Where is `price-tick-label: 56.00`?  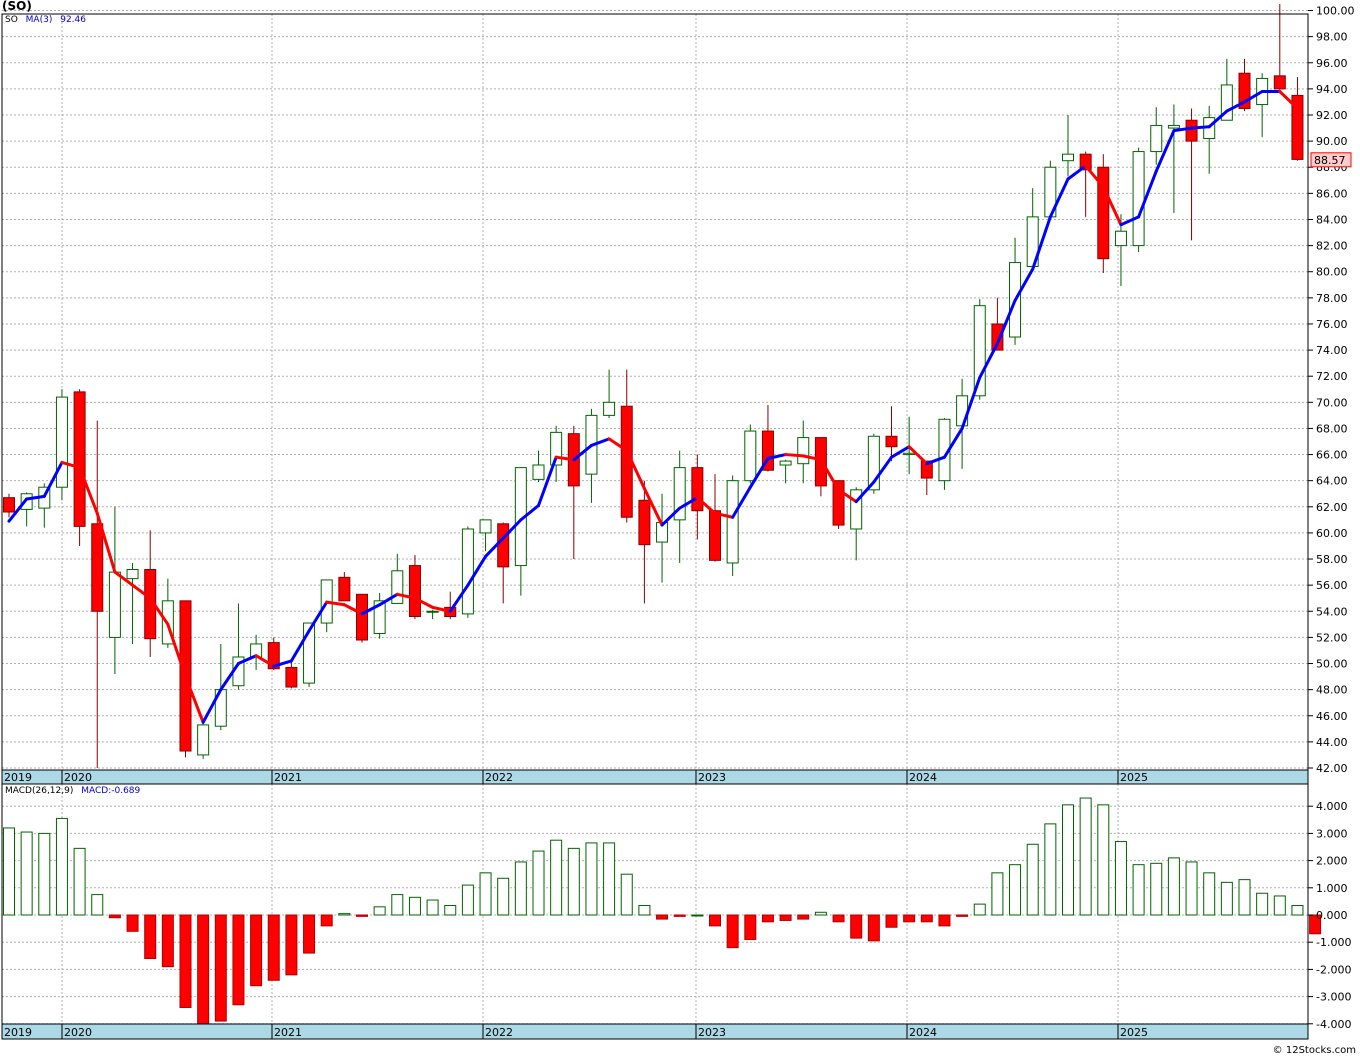 price-tick-label: 56.00 is located at coordinates (1332, 585).